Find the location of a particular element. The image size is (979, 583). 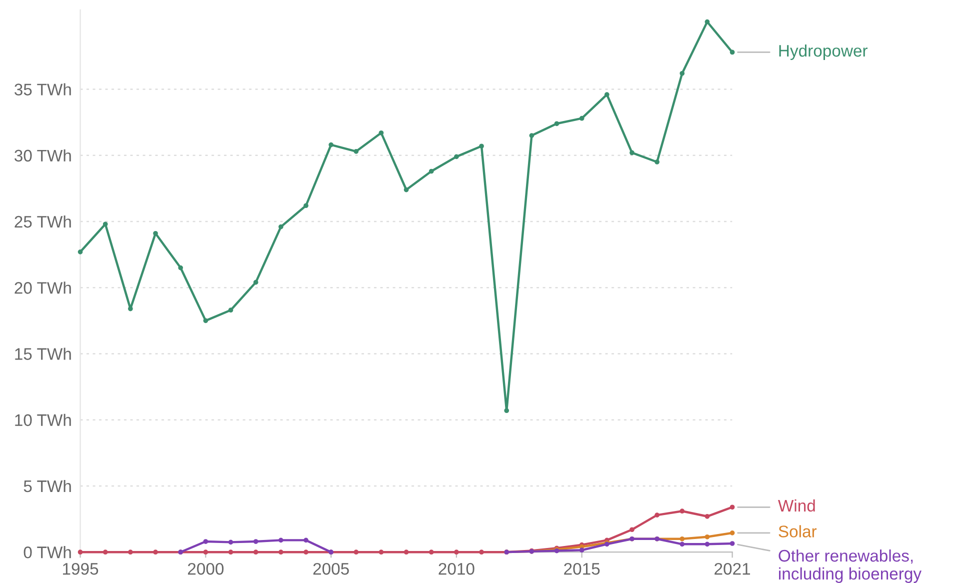

text: Wind is located at coordinates (796, 505).